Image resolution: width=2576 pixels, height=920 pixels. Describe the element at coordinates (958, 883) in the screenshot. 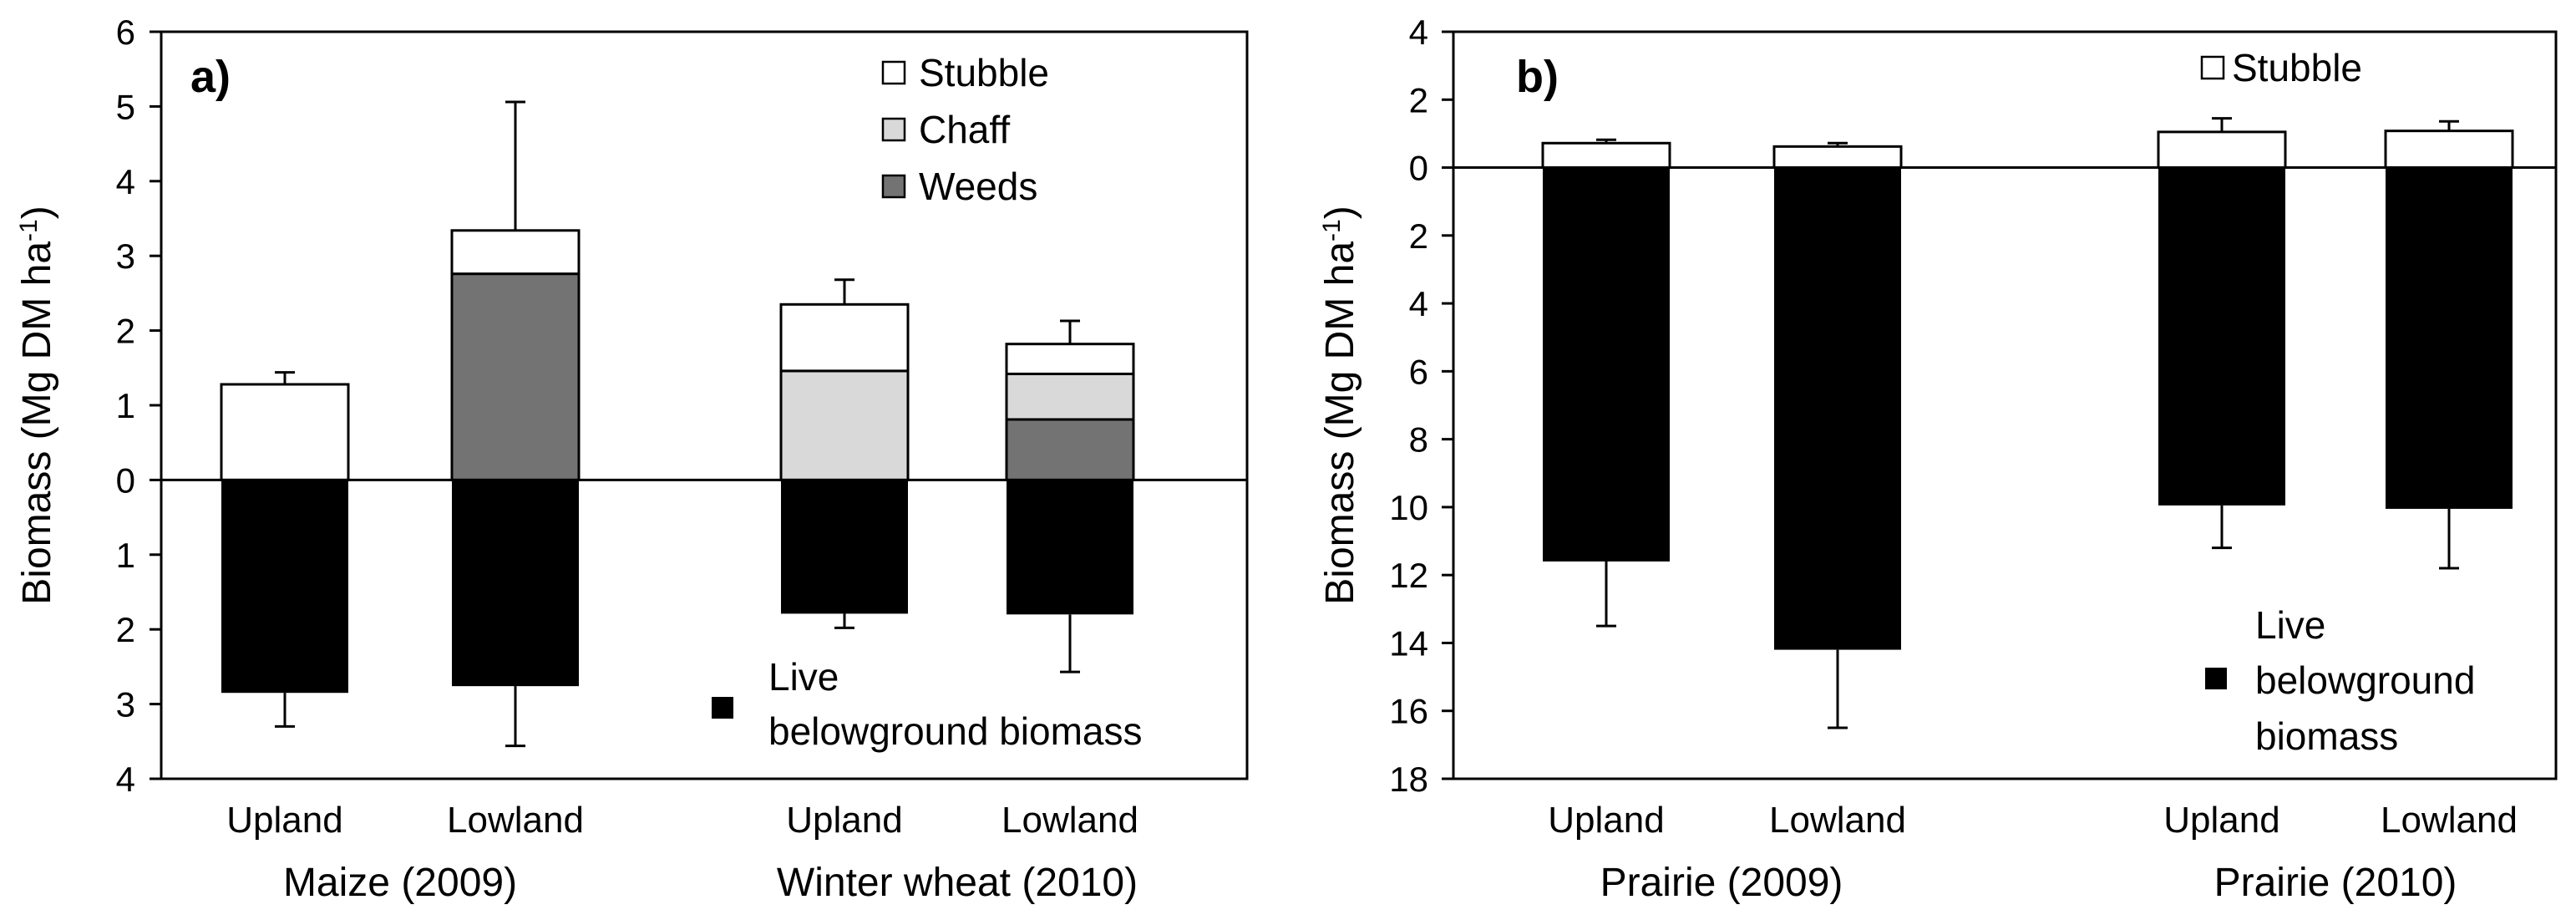

I see `group-label: Winter wheat (2010)` at that location.